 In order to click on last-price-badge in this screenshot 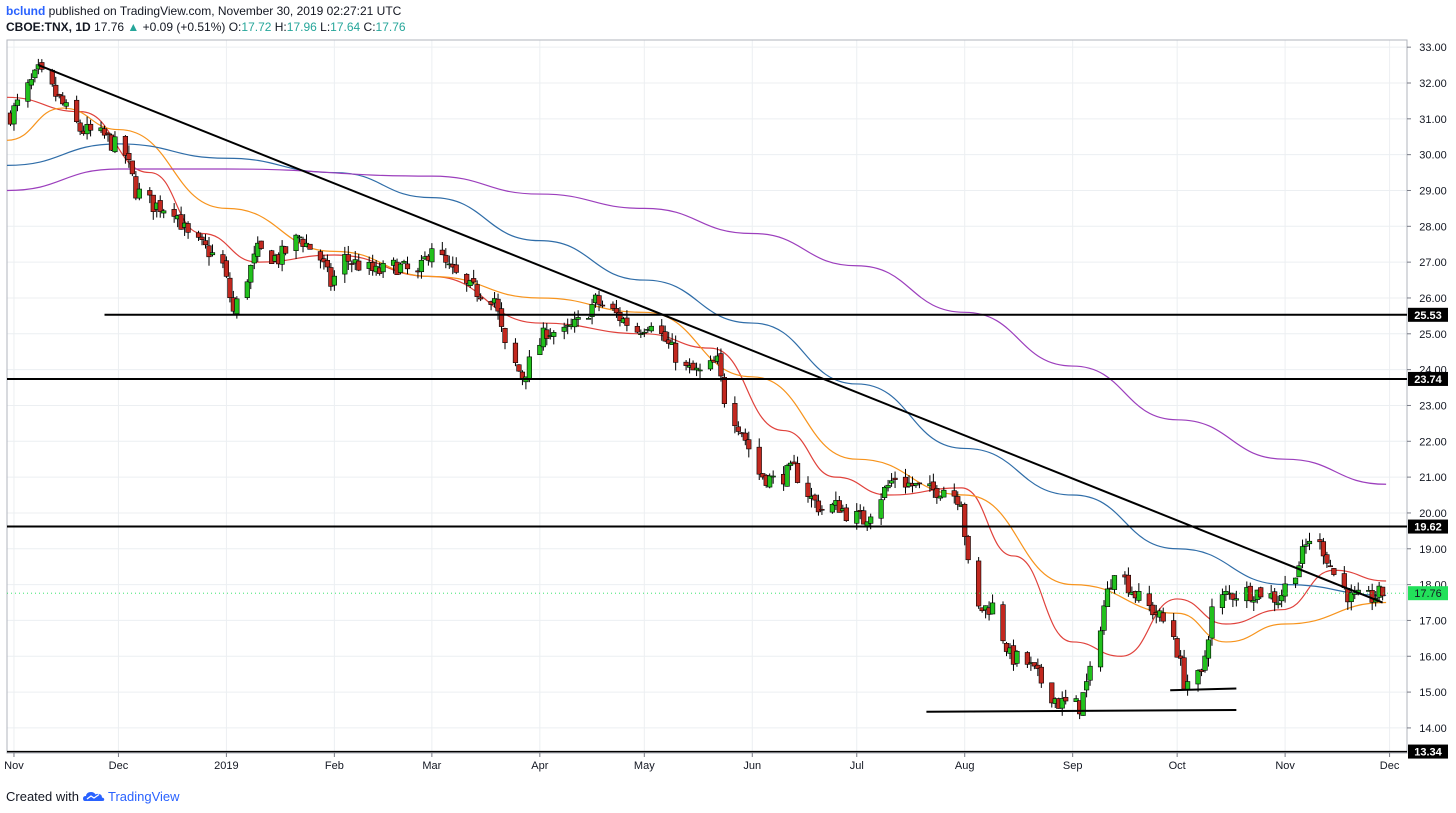, I will do `click(1428, 593)`.